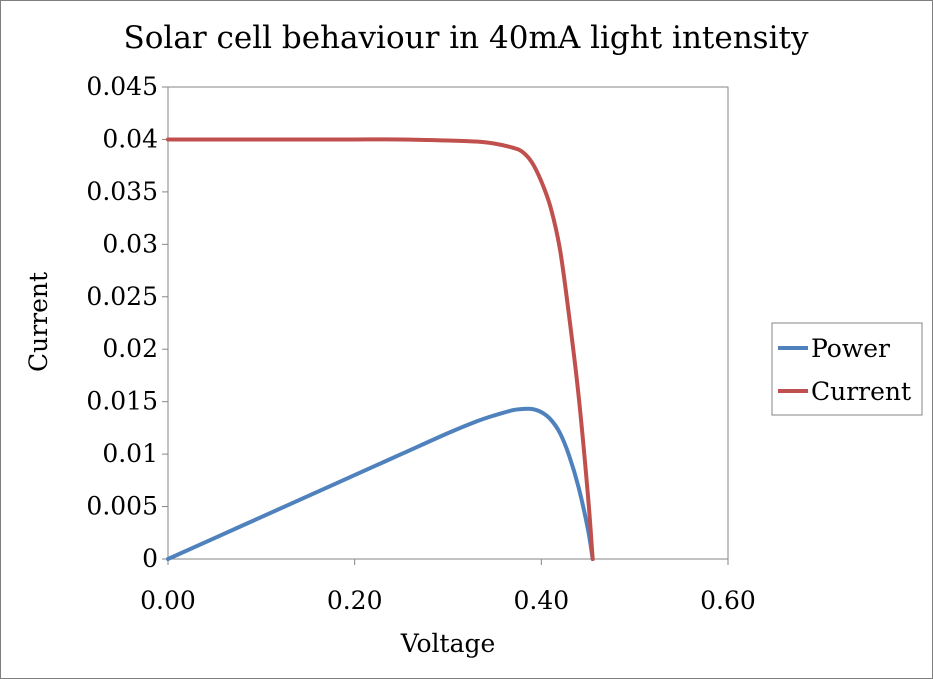  Describe the element at coordinates (541, 600) in the screenshot. I see `x-tick-label: 0.40` at that location.